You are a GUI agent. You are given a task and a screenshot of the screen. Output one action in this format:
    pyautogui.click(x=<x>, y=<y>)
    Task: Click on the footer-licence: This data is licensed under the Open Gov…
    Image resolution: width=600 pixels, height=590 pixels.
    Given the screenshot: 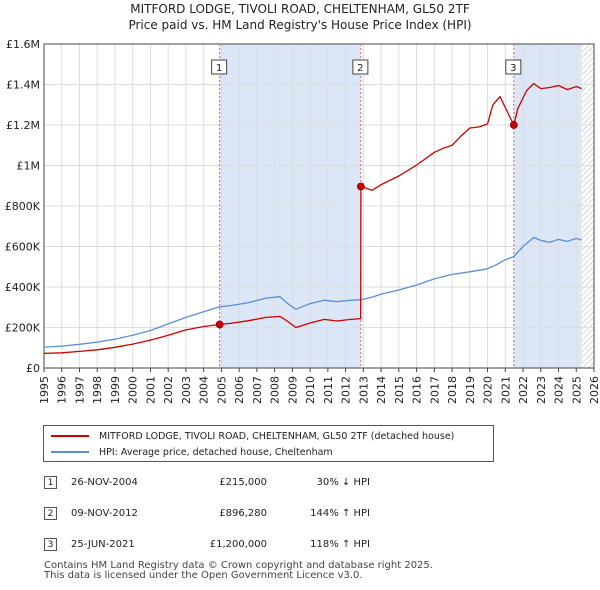 What is the action you would take?
    pyautogui.click(x=203, y=575)
    